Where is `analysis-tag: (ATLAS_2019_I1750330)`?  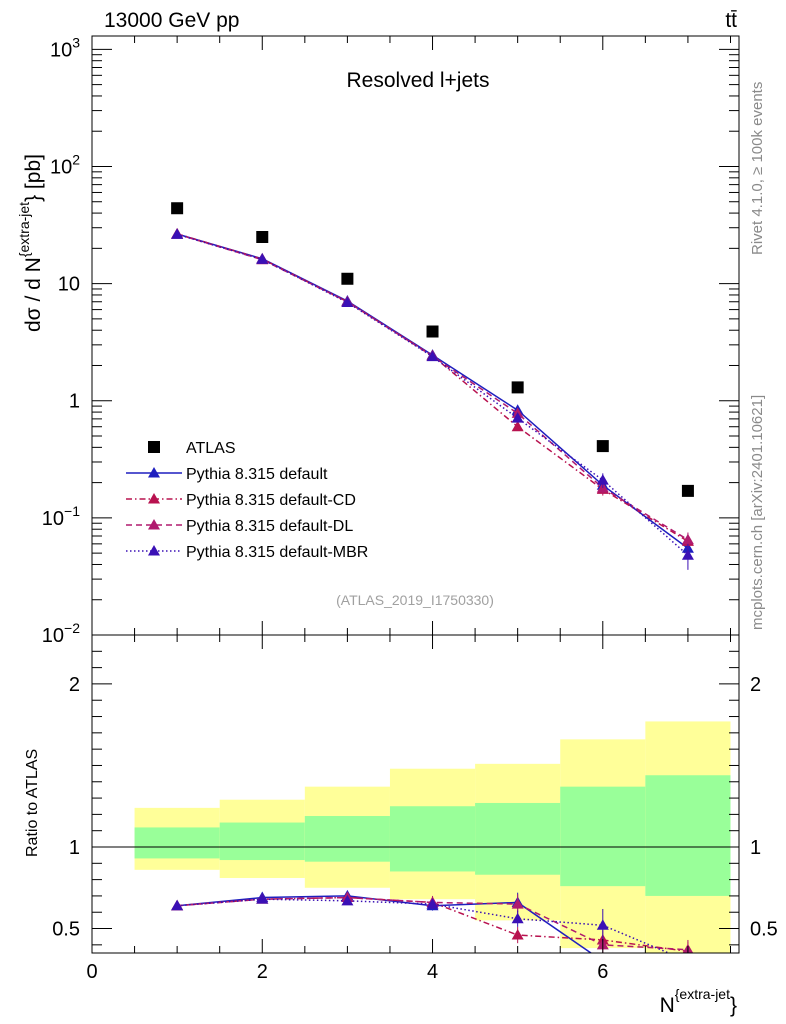
analysis-tag: (ATLAS_2019_I1750330) is located at coordinates (415, 600).